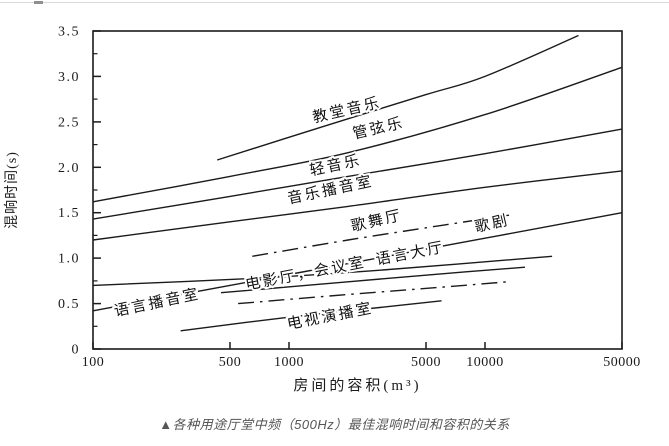 The height and width of the screenshot is (446, 669). I want to click on y-tick-label: 1.0, so click(69, 259).